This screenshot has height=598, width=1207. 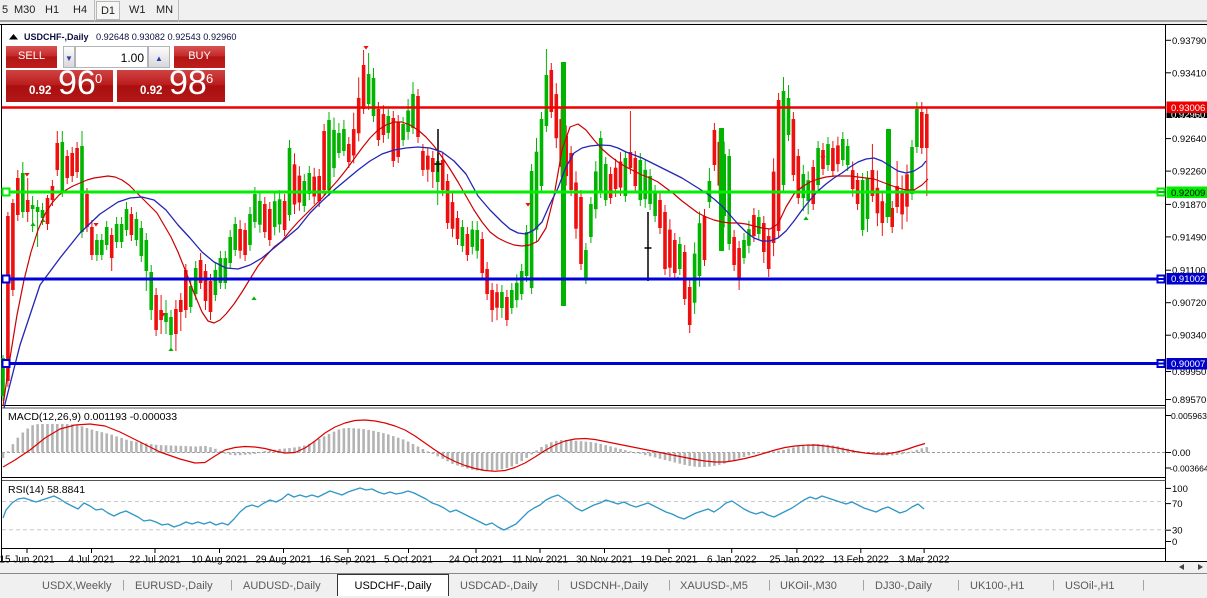 What do you see at coordinates (1174, 542) in the screenshot?
I see `svg-text: 0` at bounding box center [1174, 542].